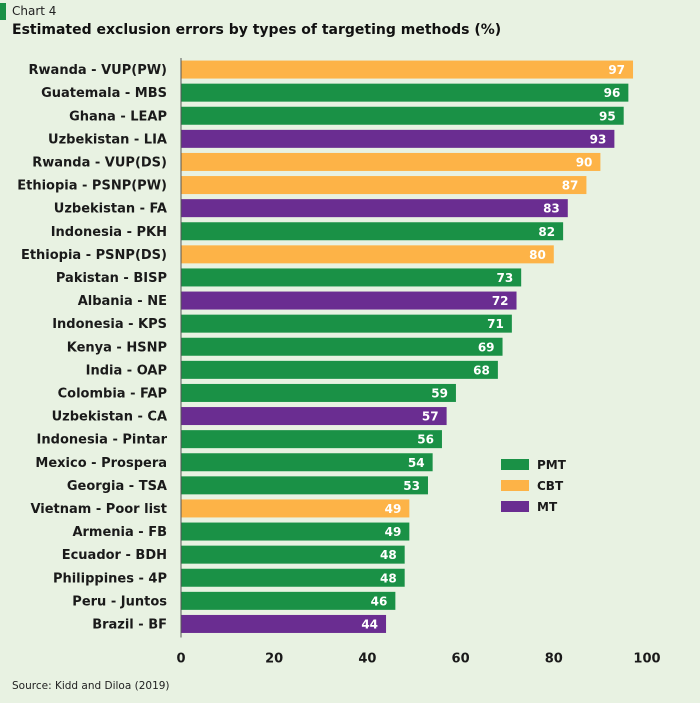 This screenshot has height=703, width=700. What do you see at coordinates (119, 532) in the screenshot?
I see `category-label: Armenia - FB` at bounding box center [119, 532].